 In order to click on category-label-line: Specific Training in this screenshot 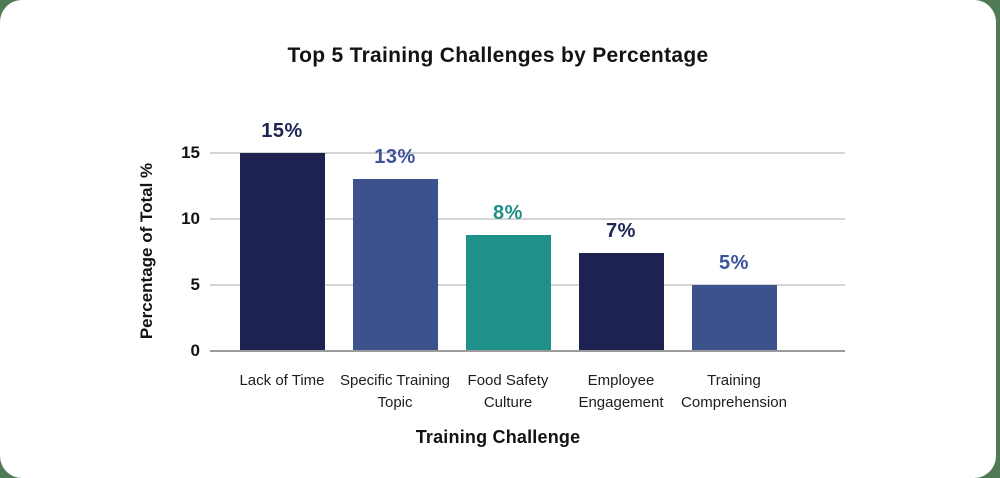, I will do `click(395, 380)`.